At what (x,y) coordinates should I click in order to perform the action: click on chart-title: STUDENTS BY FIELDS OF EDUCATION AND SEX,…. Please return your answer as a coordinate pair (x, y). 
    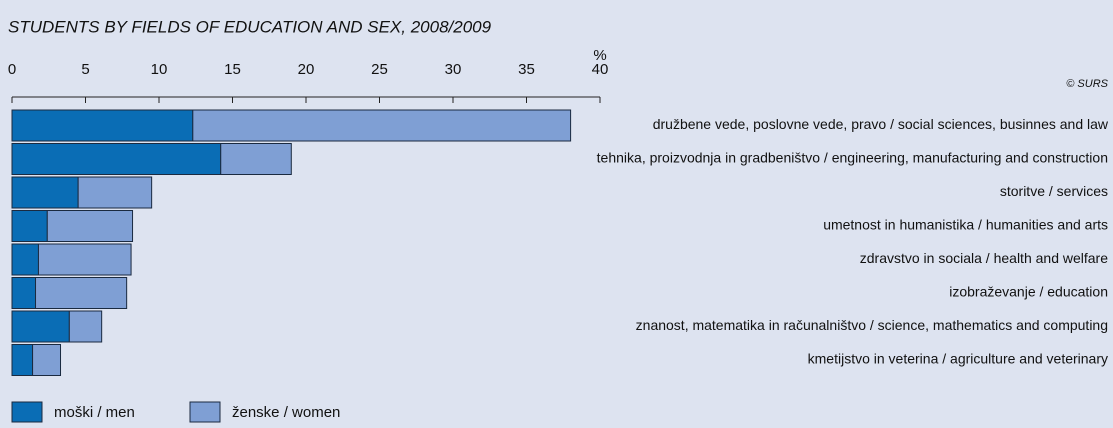
    Looking at the image, I should click on (250, 26).